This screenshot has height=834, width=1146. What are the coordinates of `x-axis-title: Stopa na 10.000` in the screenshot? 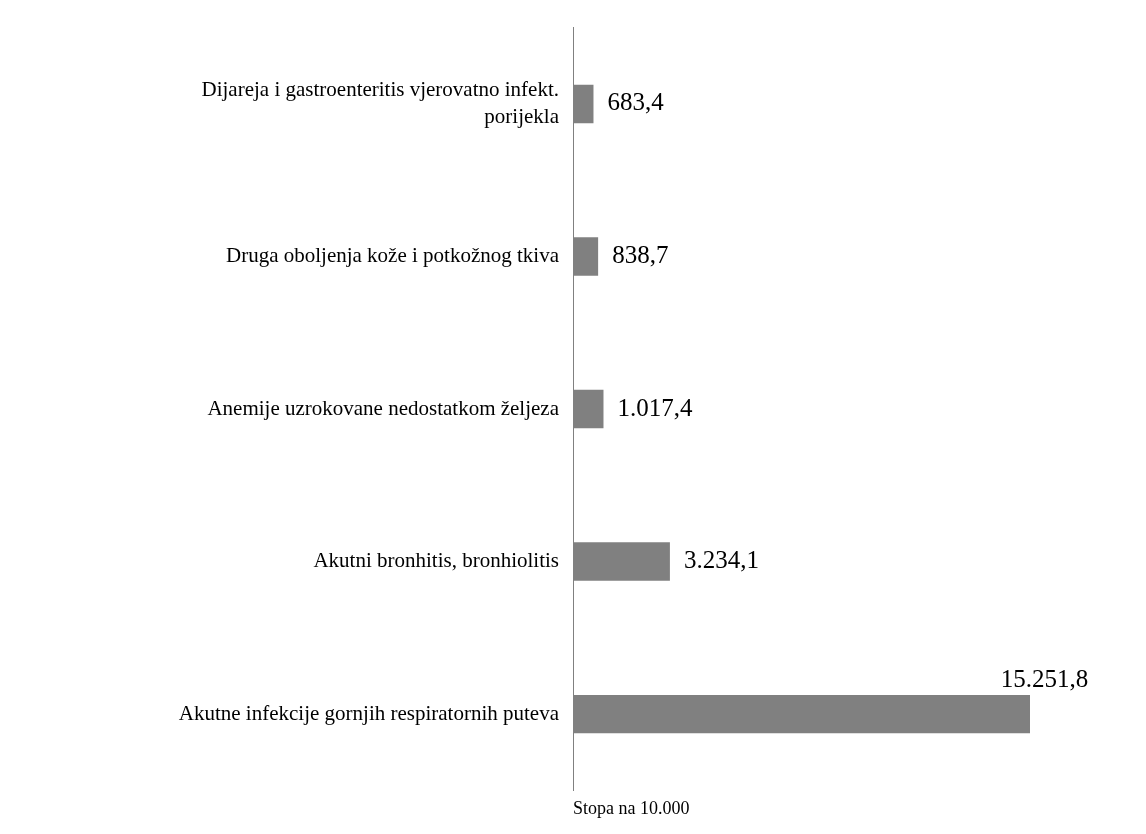 It's located at (631, 807).